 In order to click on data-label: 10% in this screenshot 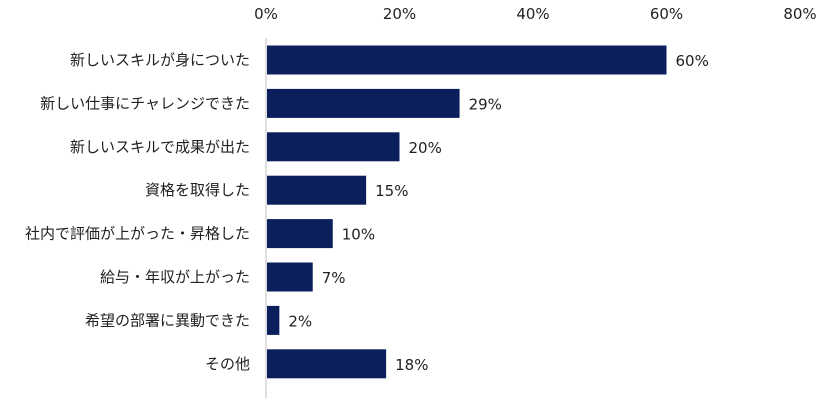, I will do `click(358, 235)`.